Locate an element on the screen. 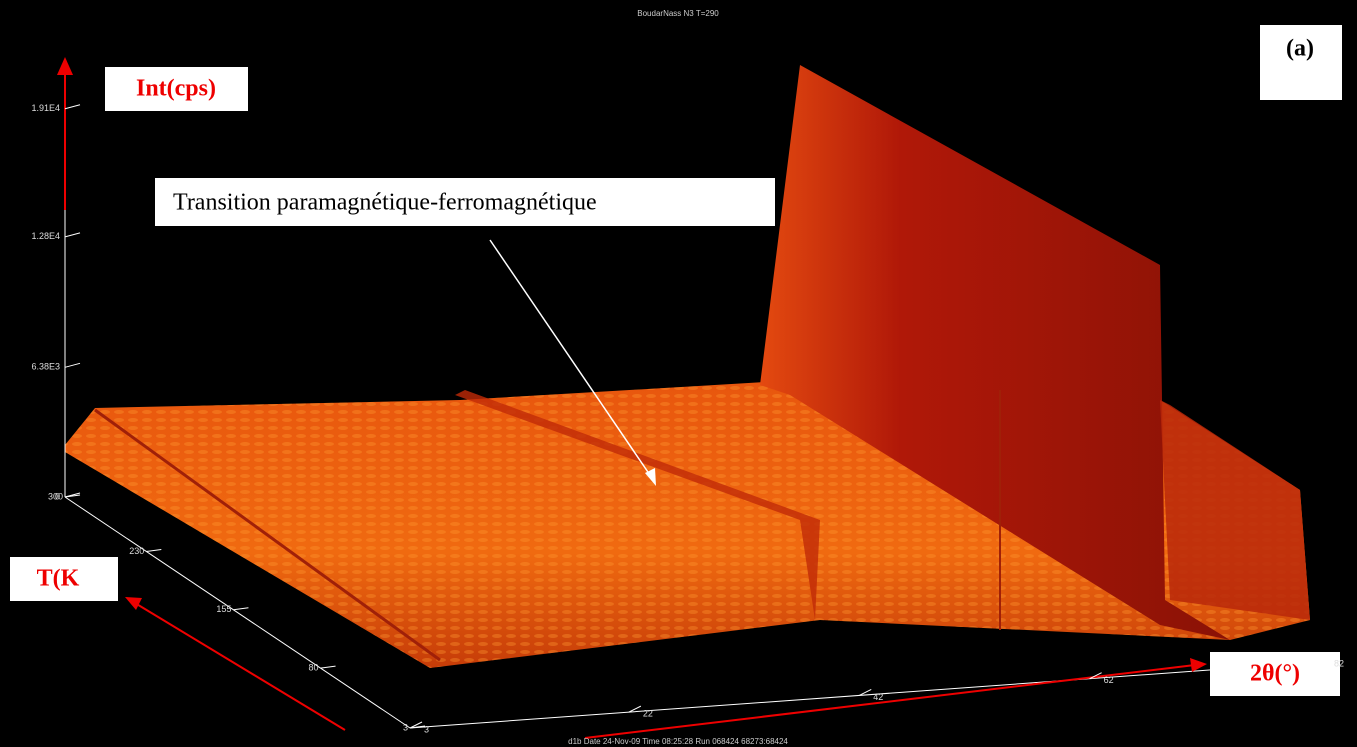 The width and height of the screenshot is (1357, 747). annotation-box is located at coordinates (465, 202).